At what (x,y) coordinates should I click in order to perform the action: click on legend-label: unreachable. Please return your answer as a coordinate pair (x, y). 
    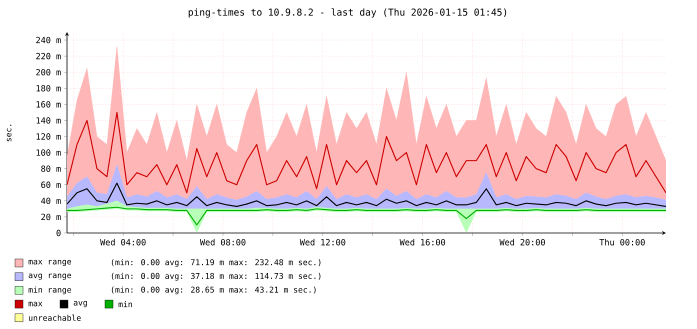
    Looking at the image, I should click on (54, 317).